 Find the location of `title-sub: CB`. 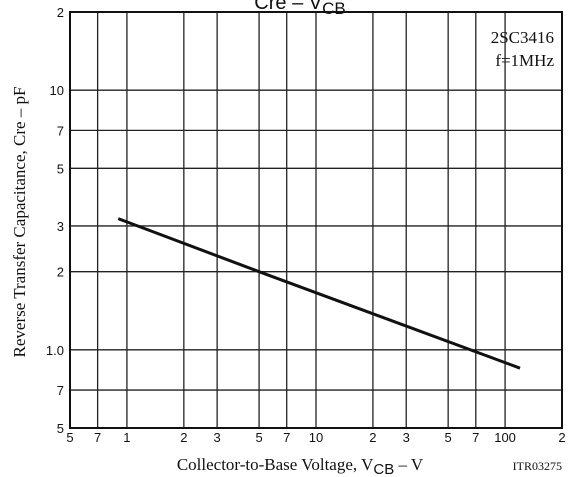

title-sub: CB is located at coordinates (334, 9).